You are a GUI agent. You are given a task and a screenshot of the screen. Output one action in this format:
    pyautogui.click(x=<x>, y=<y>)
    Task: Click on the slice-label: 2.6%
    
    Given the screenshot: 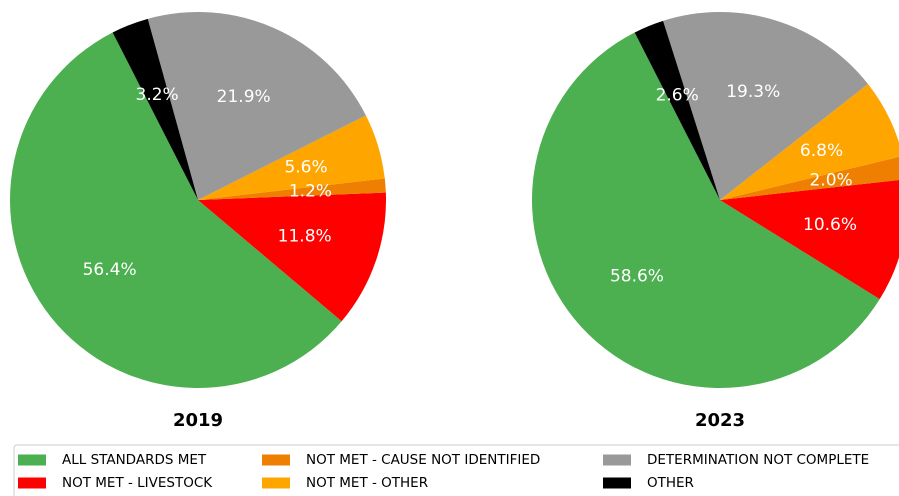 What is the action you would take?
    pyautogui.click(x=677, y=96)
    